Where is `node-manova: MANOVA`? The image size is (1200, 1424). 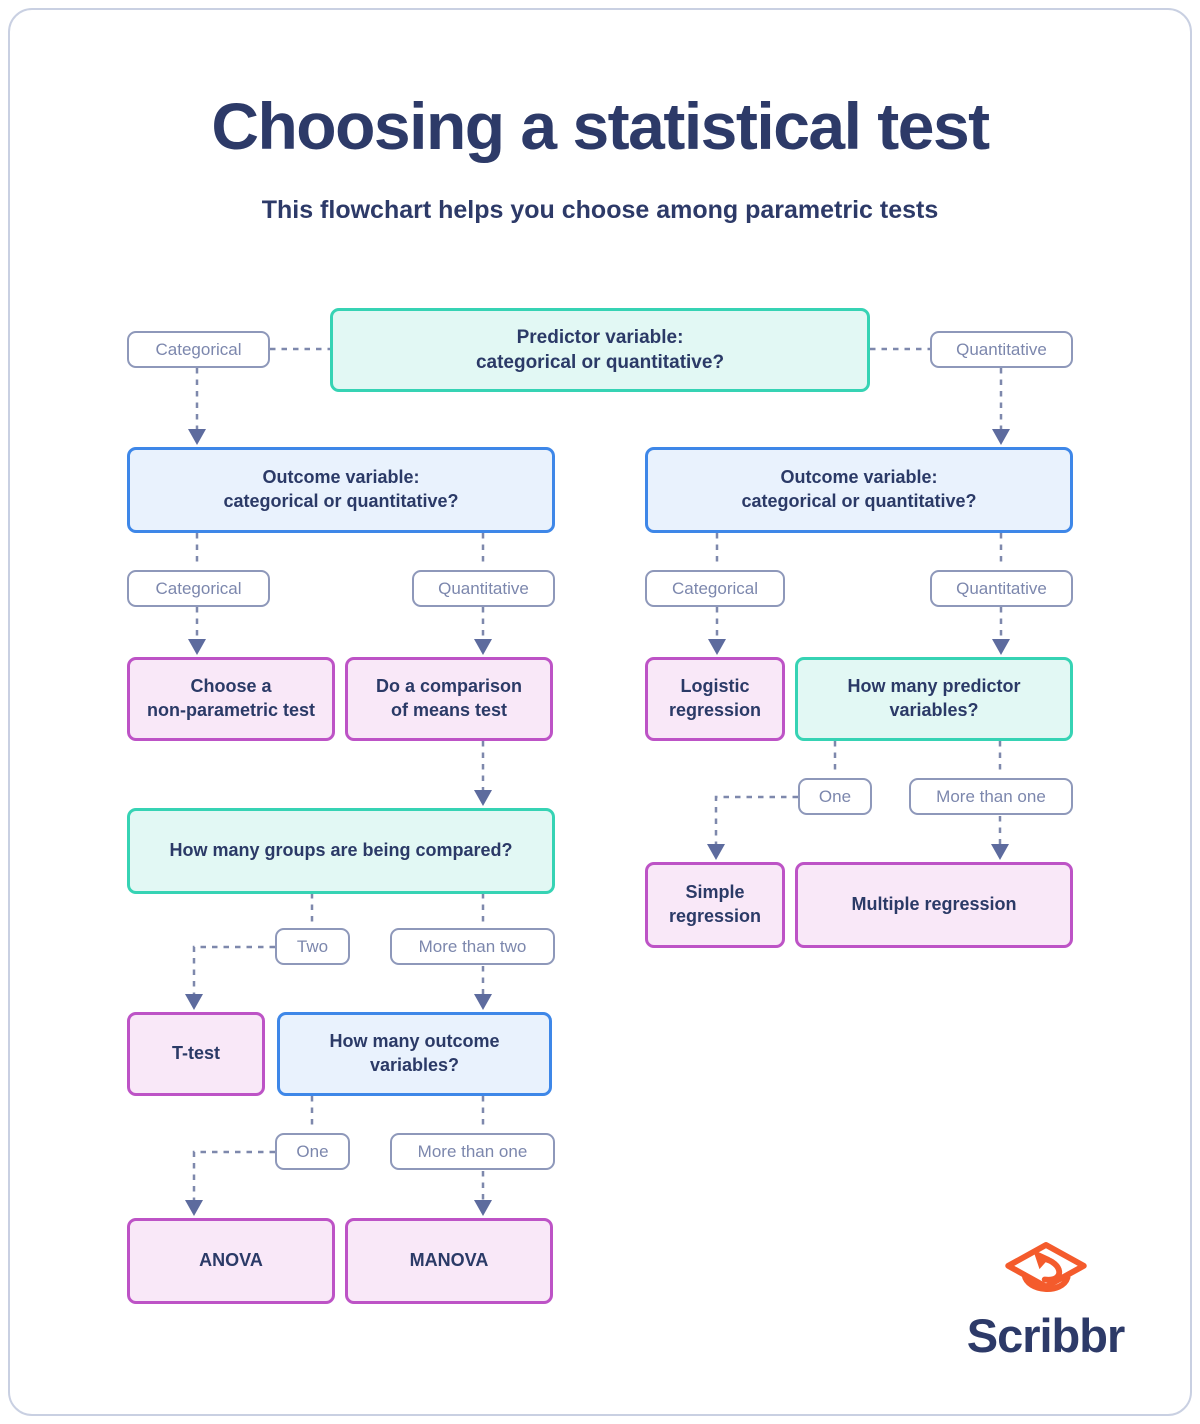 node-manova: MANOVA is located at coordinates (449, 1261).